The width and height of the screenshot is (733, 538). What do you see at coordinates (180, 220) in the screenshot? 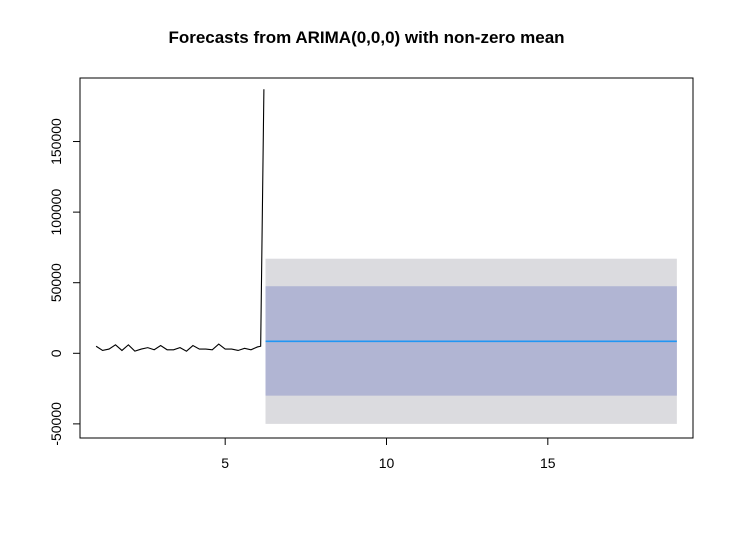
I see `history-line` at bounding box center [180, 220].